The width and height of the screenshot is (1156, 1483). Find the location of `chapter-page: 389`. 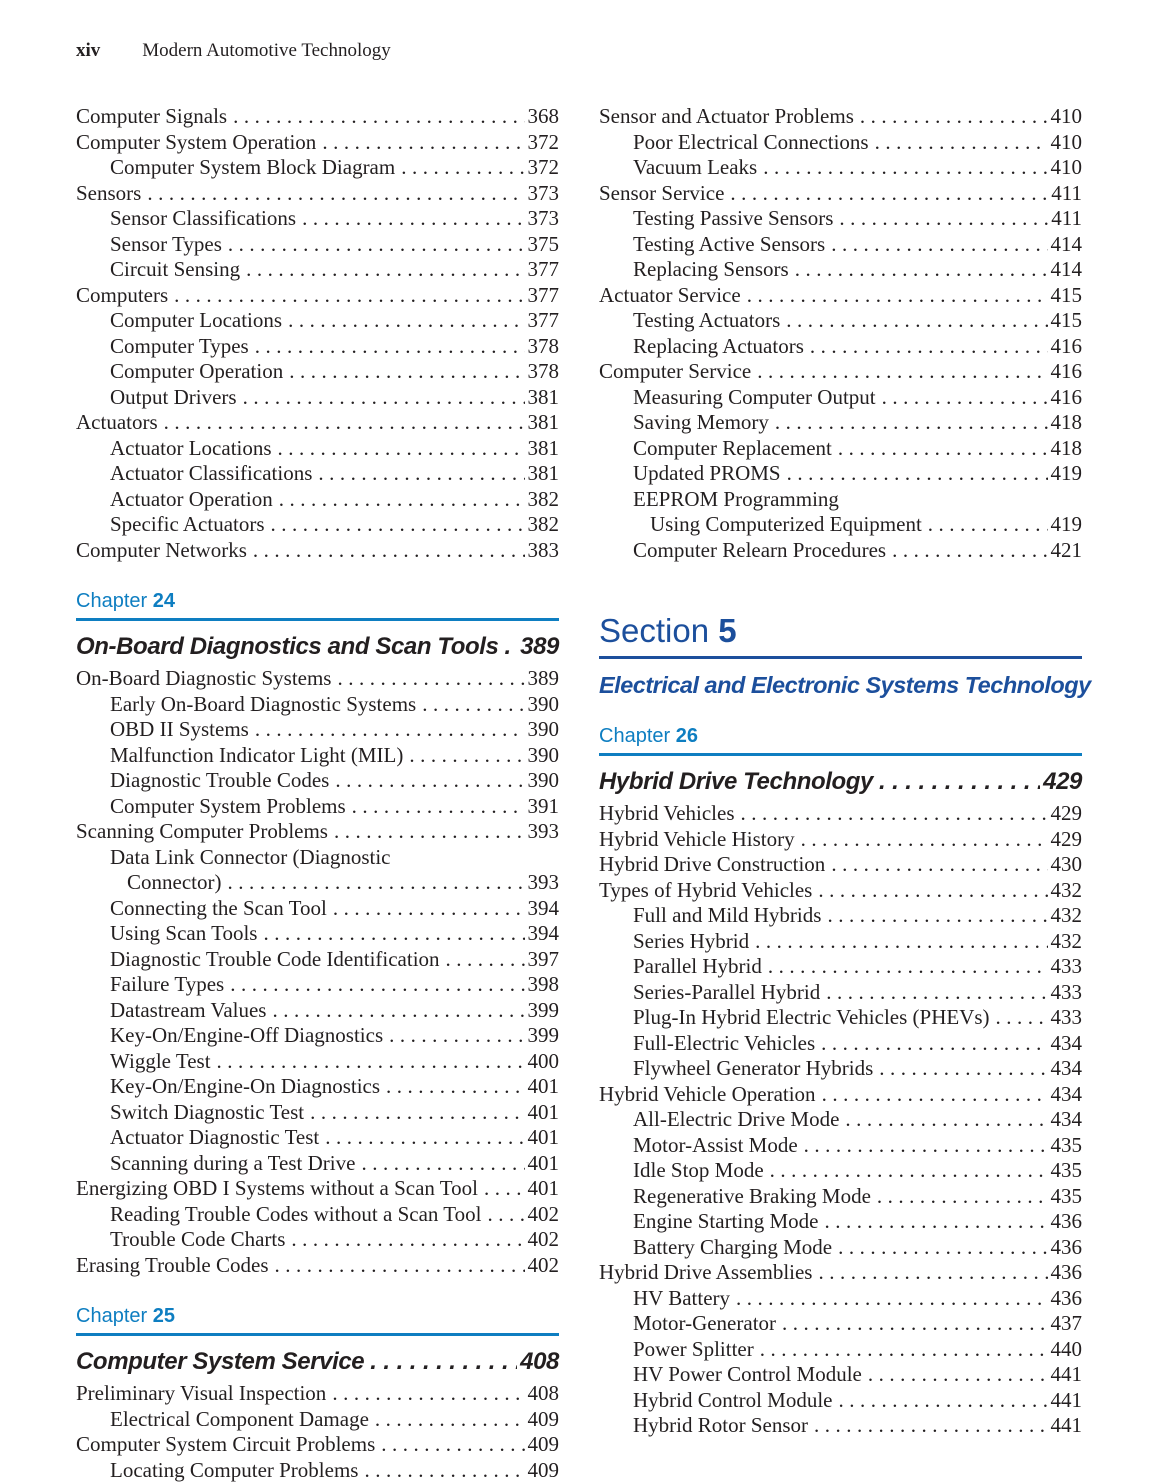

chapter-page: 389 is located at coordinates (539, 646).